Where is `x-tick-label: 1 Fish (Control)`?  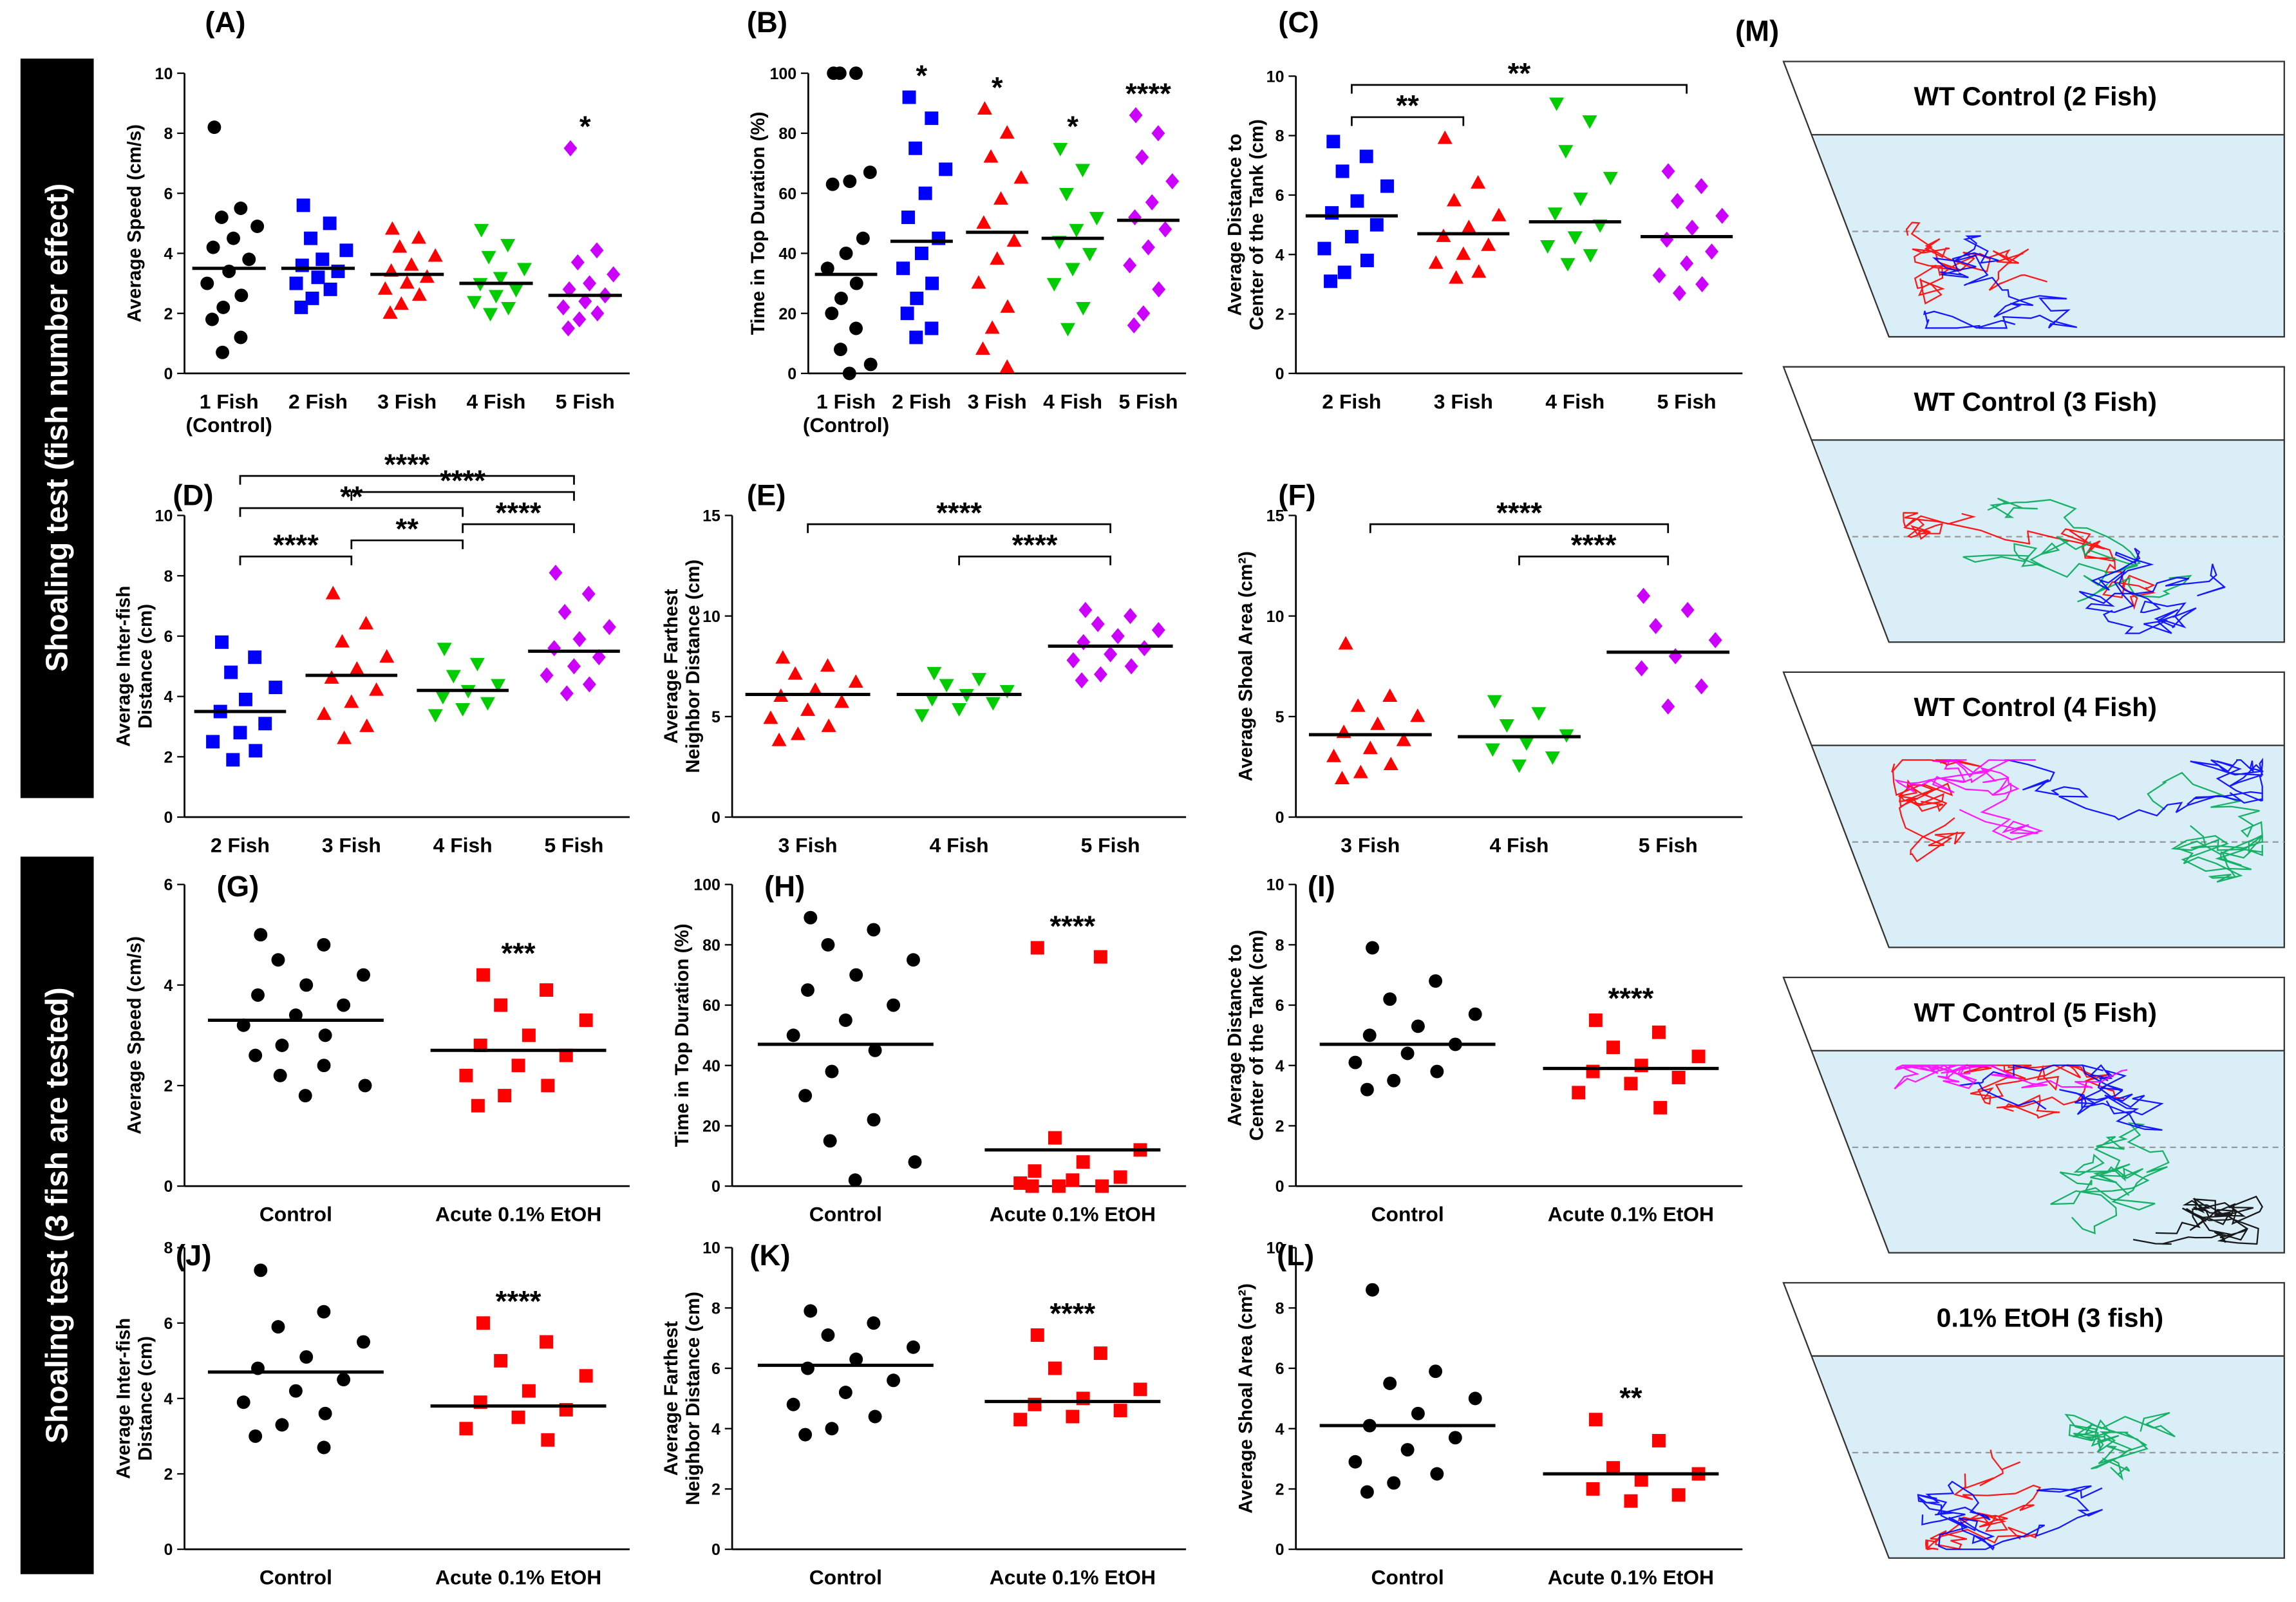
x-tick-label: 1 Fish (Control) is located at coordinates (229, 413).